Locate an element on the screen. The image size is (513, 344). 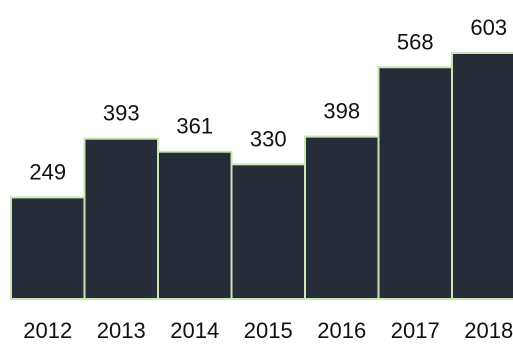
bar-2012 is located at coordinates (48, 248).